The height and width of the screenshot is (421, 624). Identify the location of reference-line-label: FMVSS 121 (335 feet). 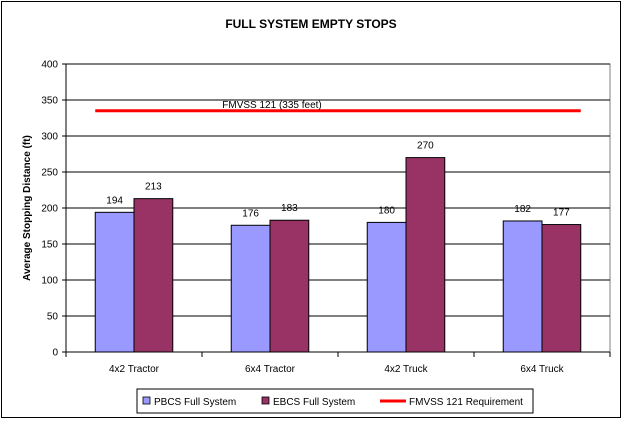
(272, 105).